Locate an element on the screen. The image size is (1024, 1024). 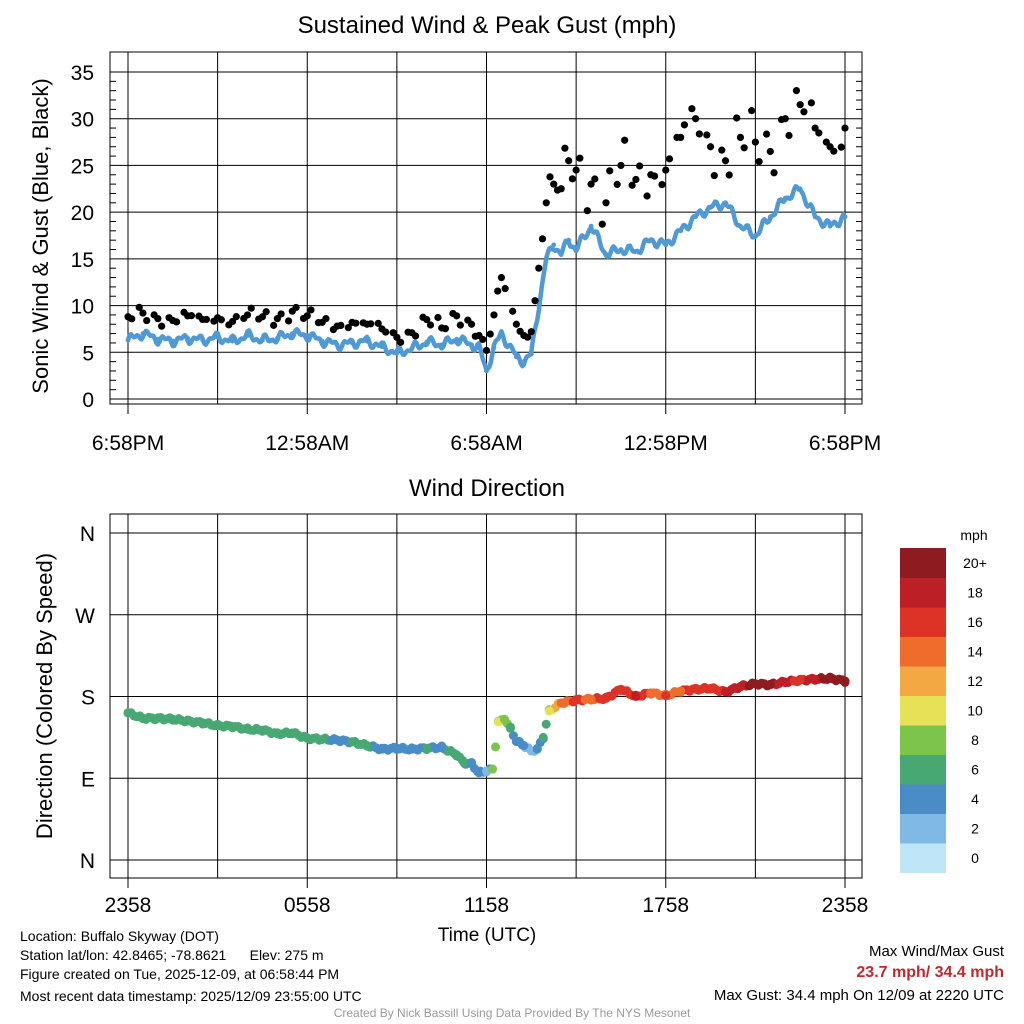
direction-series-group is located at coordinates (486, 725).